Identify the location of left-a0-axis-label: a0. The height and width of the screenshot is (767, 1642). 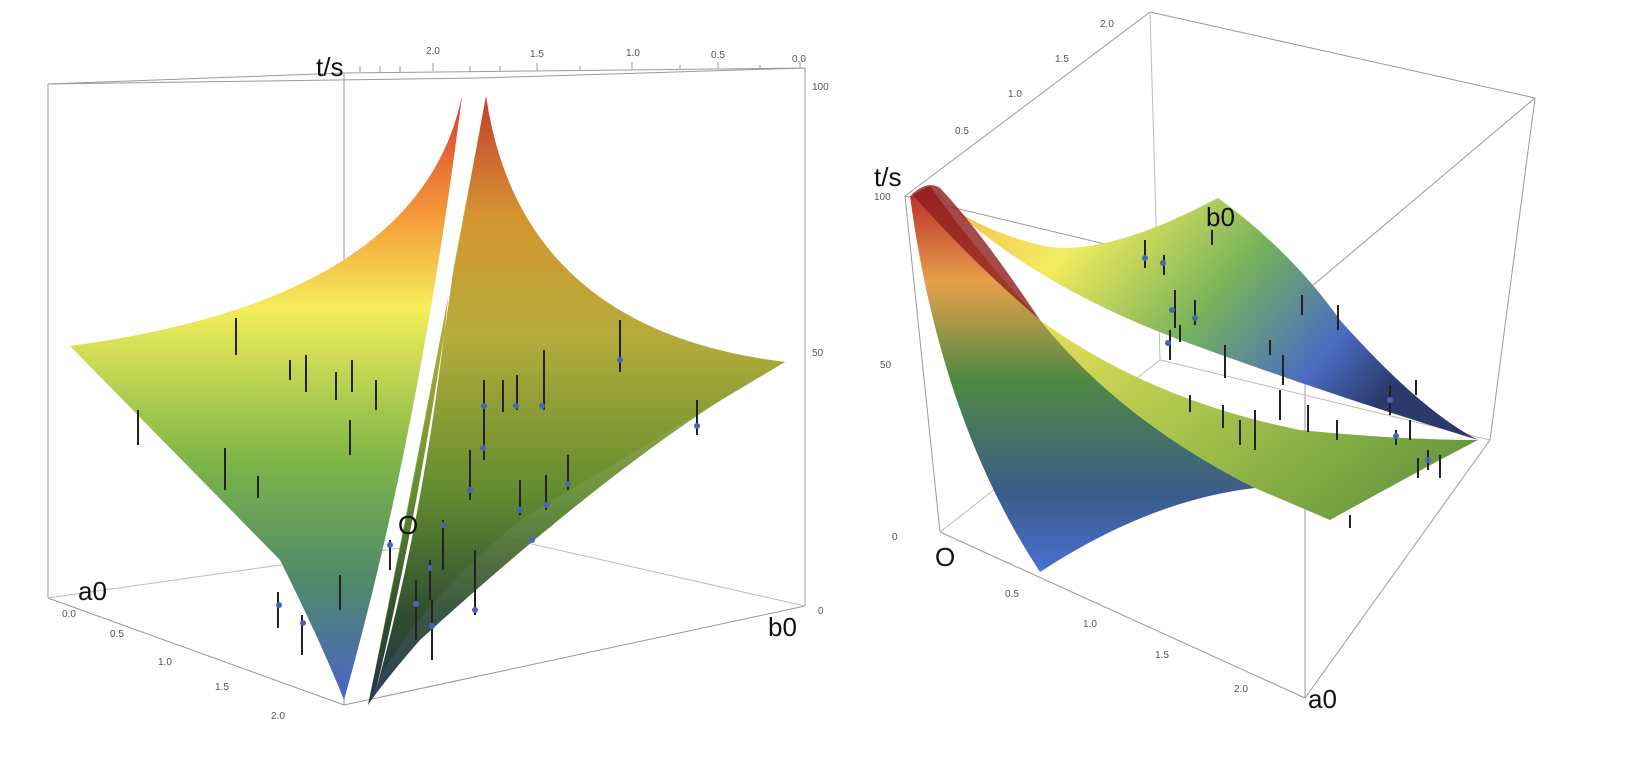
(92, 591).